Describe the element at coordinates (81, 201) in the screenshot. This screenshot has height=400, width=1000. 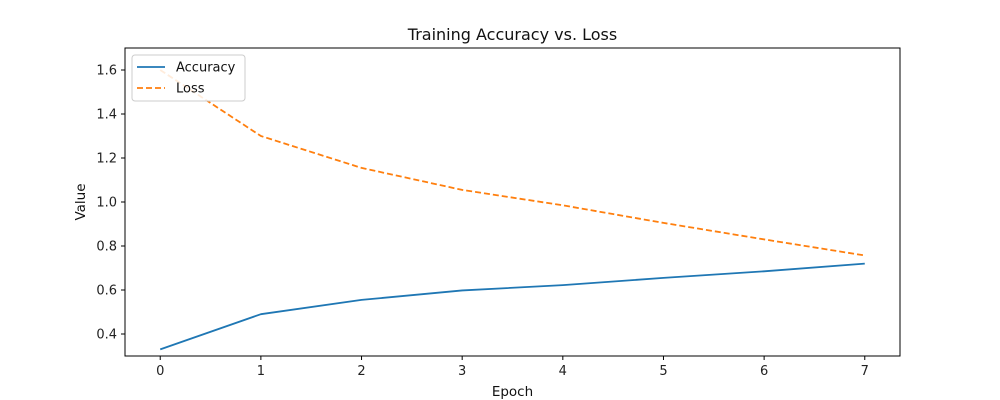
I see `y-axis-label: Value` at that location.